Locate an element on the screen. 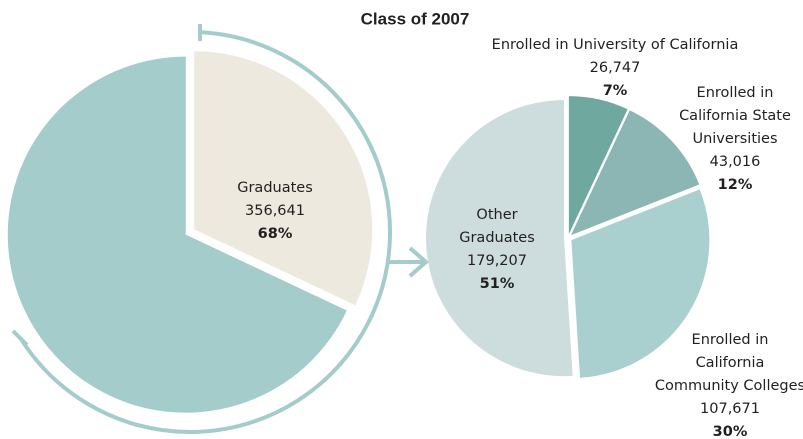  percent-label: 68% is located at coordinates (275, 234).